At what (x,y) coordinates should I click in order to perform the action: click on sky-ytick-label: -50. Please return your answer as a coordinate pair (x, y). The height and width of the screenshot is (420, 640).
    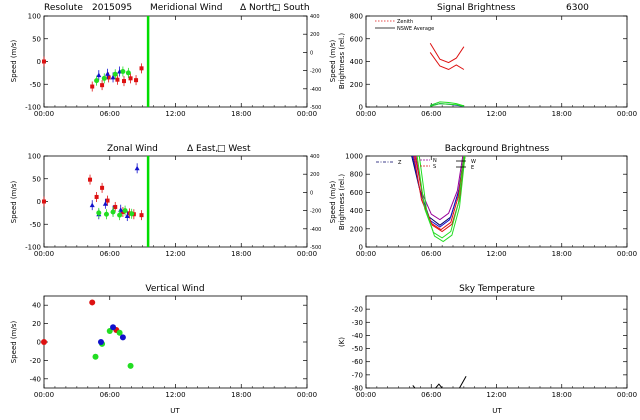
    Looking at the image, I should click on (357, 349).